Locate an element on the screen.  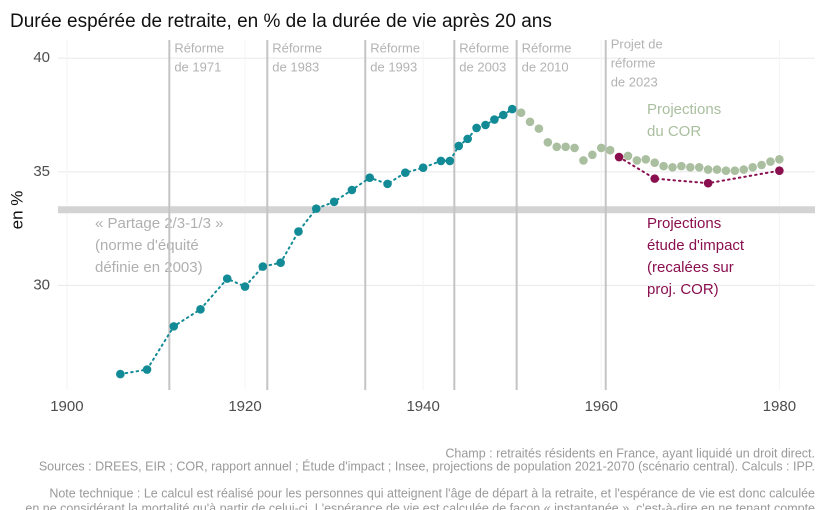
y-tick-label: 35 is located at coordinates (41, 171).